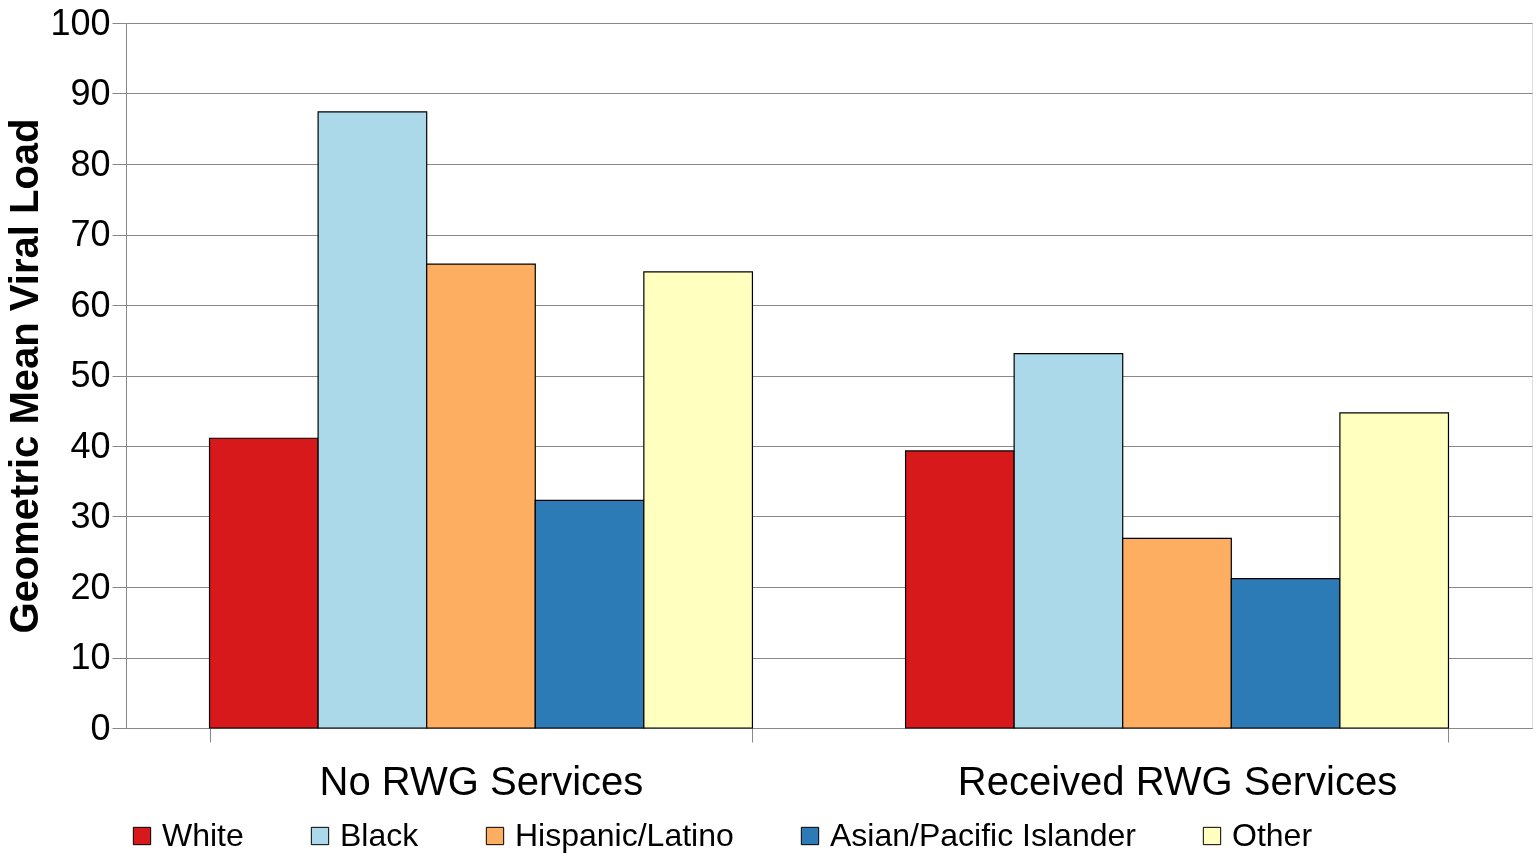 The image size is (1537, 857). What do you see at coordinates (90, 515) in the screenshot?
I see `y-tick-label: 30` at bounding box center [90, 515].